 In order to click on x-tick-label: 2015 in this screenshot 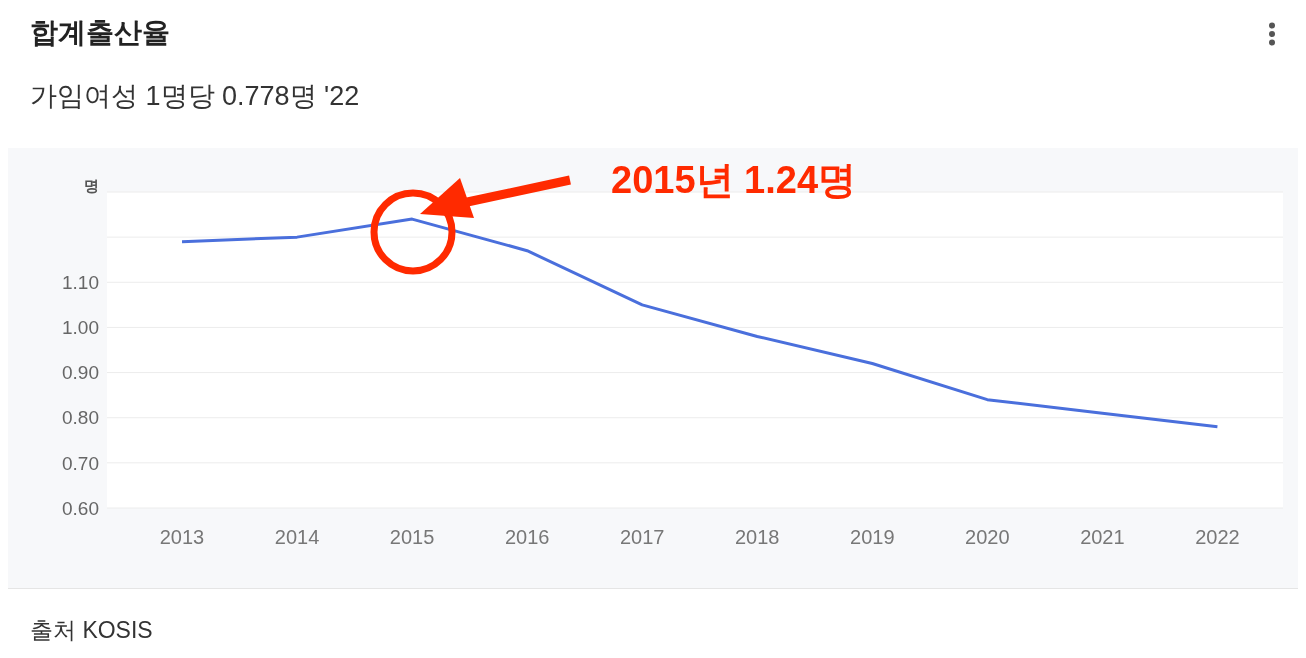, I will do `click(412, 537)`.